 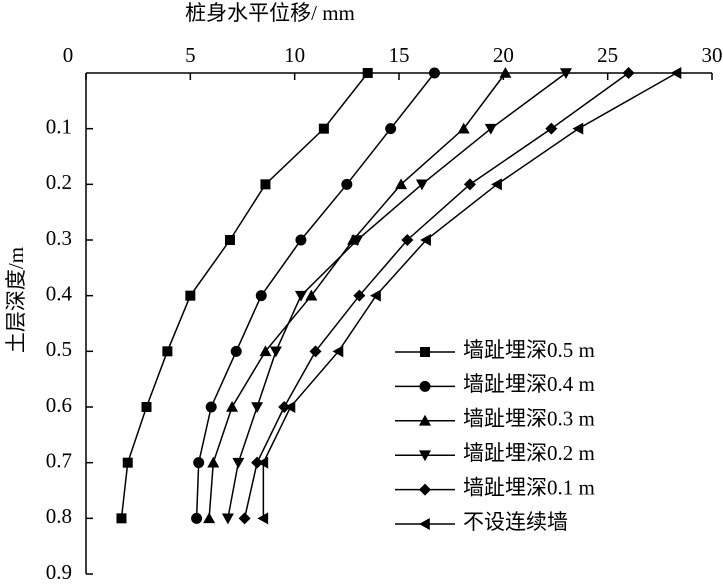 What do you see at coordinates (68, 55) in the screenshot?
I see `x-tick-label: 0` at bounding box center [68, 55].